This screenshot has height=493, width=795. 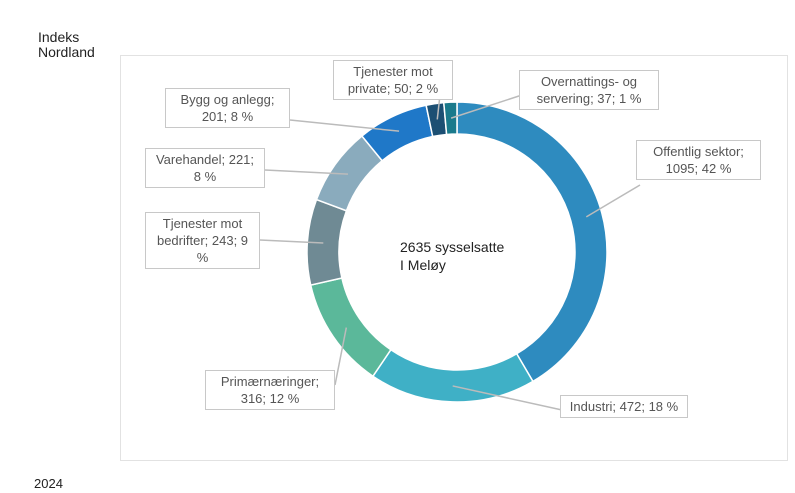 What do you see at coordinates (48, 483) in the screenshot?
I see `year: 2024` at bounding box center [48, 483].